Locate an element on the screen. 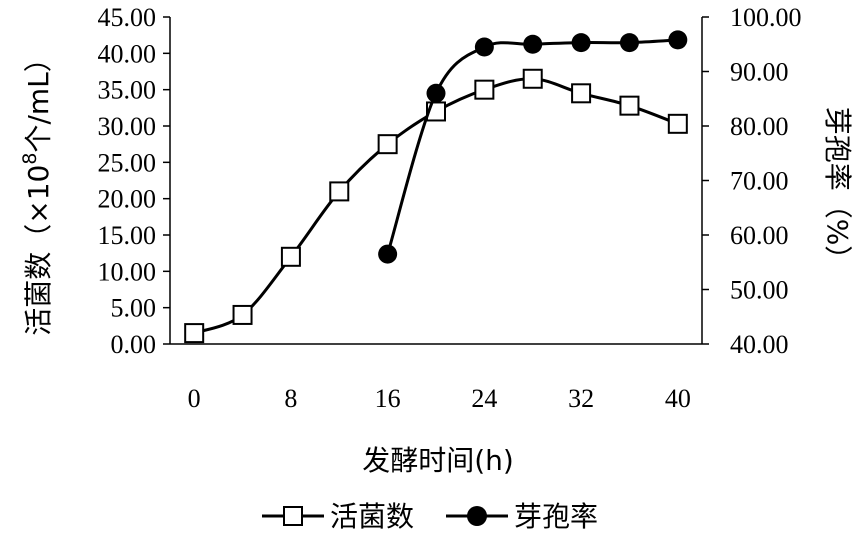 The width and height of the screenshot is (860, 544). left-y-tick-label: 5.00 is located at coordinates (134, 308).